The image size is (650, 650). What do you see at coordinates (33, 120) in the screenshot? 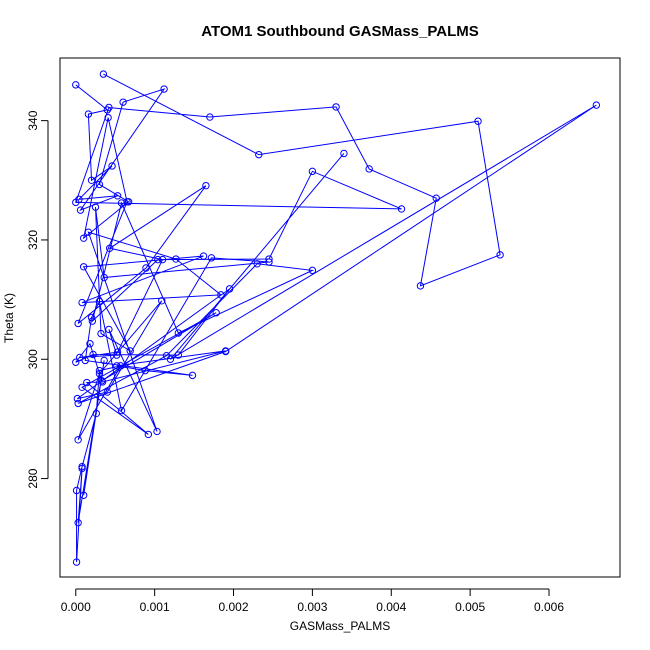
I see `y-tick-label: 340` at bounding box center [33, 120].